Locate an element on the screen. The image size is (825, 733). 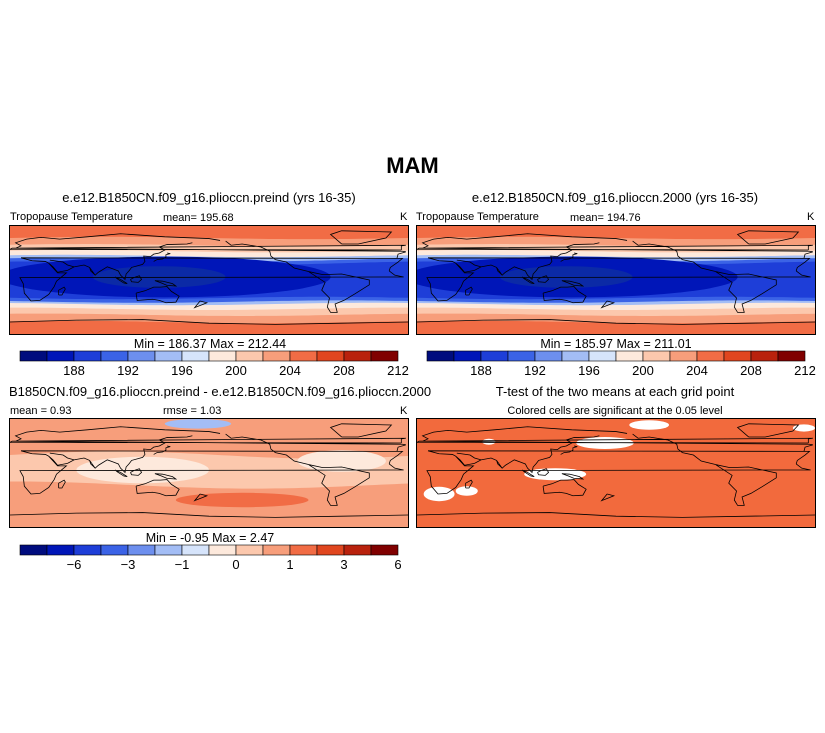
panel2-colorbar-tick-4: 204 is located at coordinates (697, 370).